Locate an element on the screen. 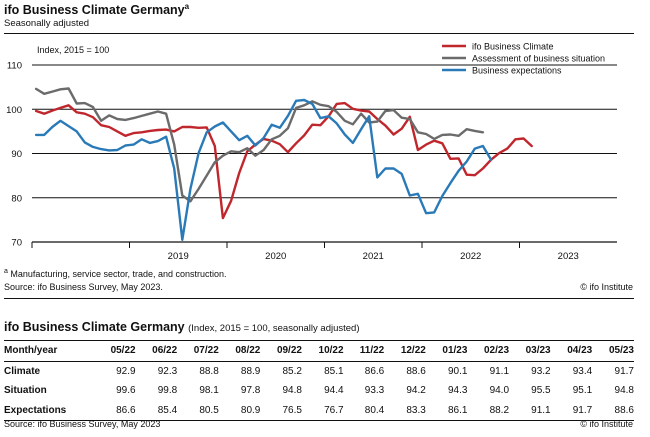 This screenshot has height=437, width=650. table-cell: 99.6 is located at coordinates (126, 391).